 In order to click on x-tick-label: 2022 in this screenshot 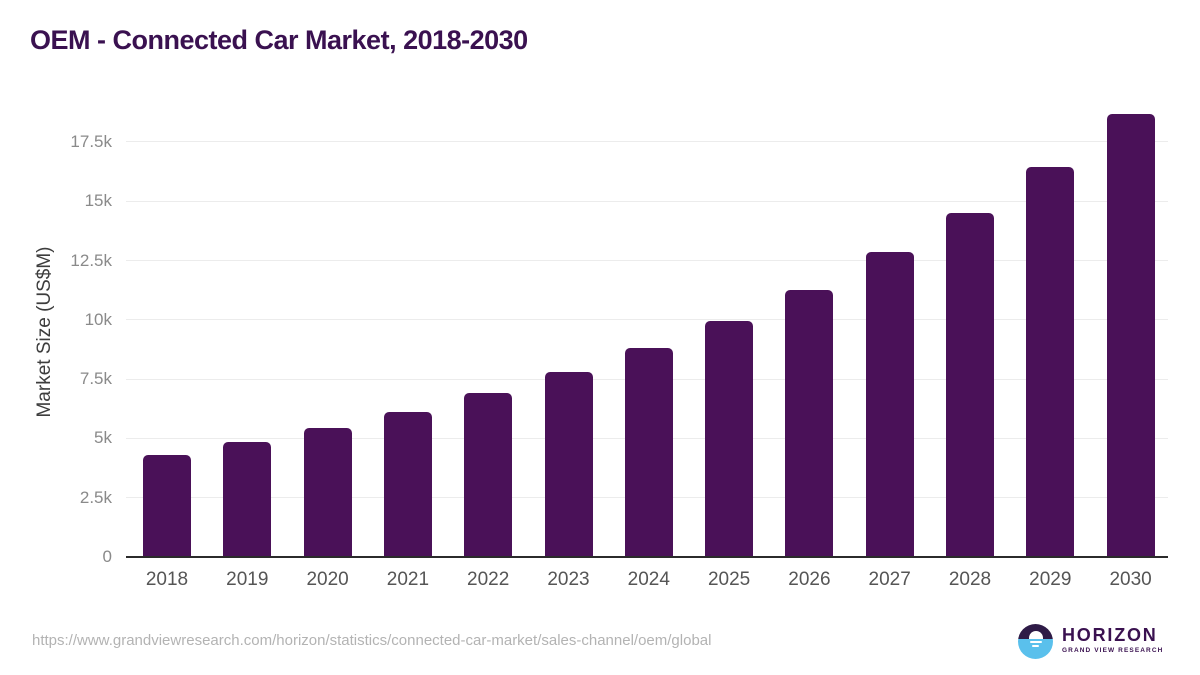, I will do `click(488, 579)`.